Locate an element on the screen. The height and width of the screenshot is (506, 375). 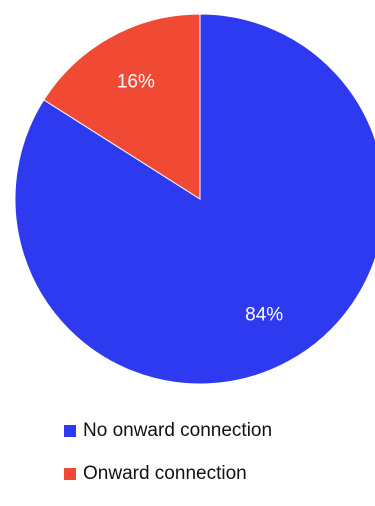
legend-label: Onward connection is located at coordinates (165, 473).